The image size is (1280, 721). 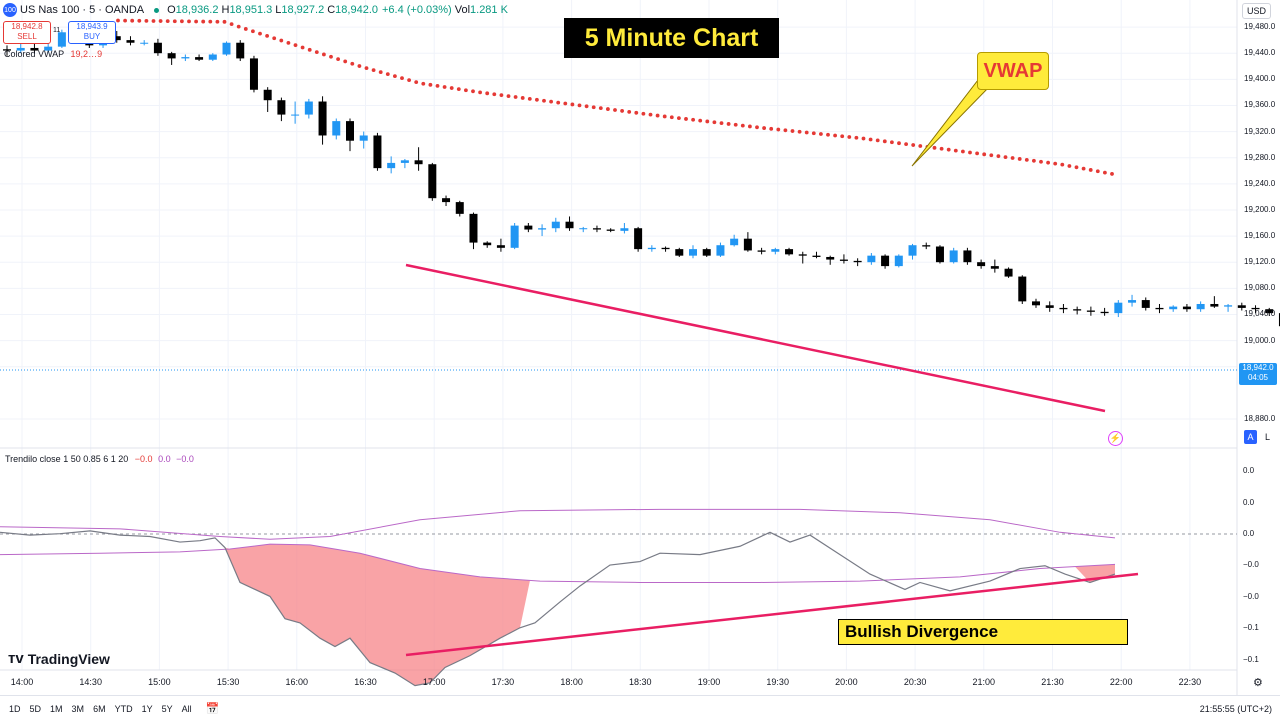 What do you see at coordinates (640, 682) in the screenshot?
I see `time-tick-label: 18:30` at bounding box center [640, 682].